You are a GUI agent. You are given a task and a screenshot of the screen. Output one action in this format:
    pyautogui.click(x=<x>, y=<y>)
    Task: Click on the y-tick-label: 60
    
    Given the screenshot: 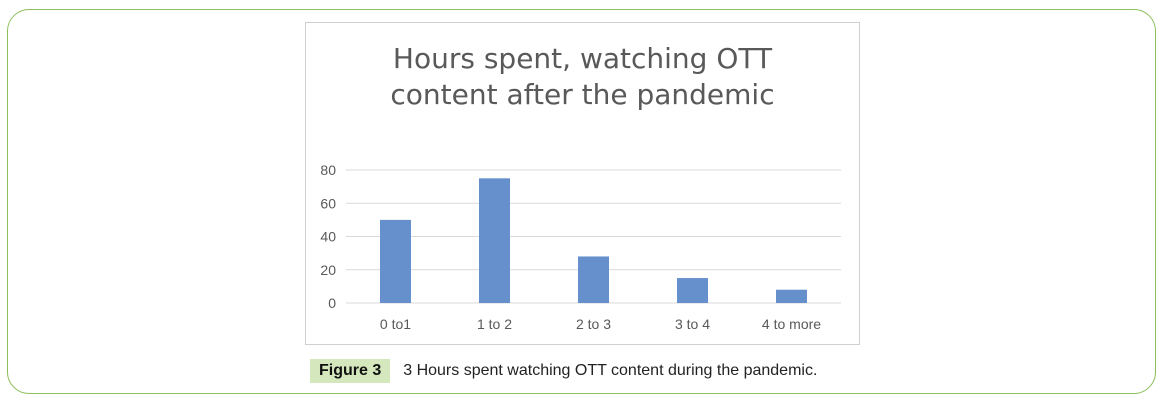 What is the action you would take?
    pyautogui.click(x=328, y=203)
    